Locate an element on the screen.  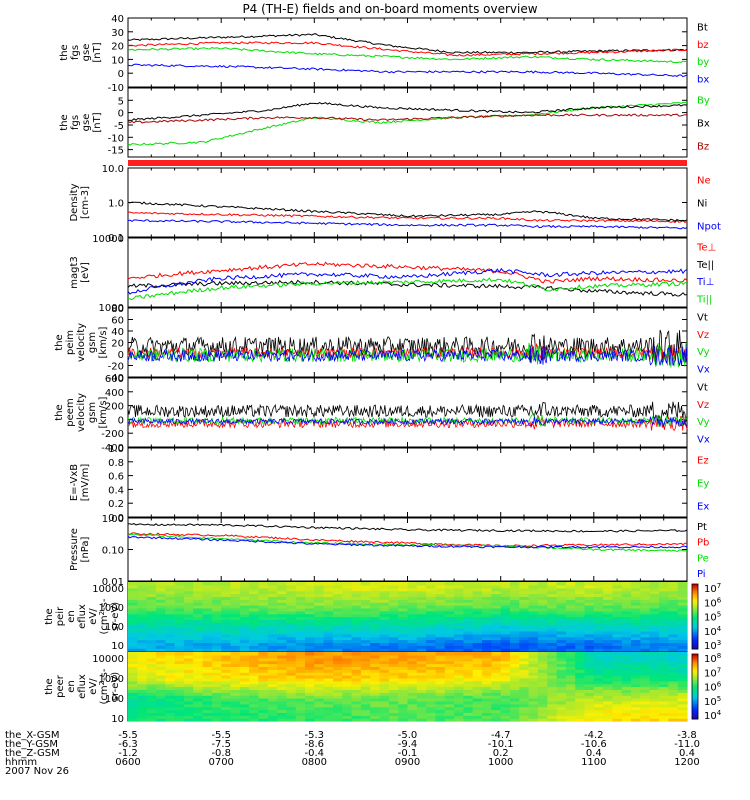
y-axis-label: the is located at coordinates (59, 342).